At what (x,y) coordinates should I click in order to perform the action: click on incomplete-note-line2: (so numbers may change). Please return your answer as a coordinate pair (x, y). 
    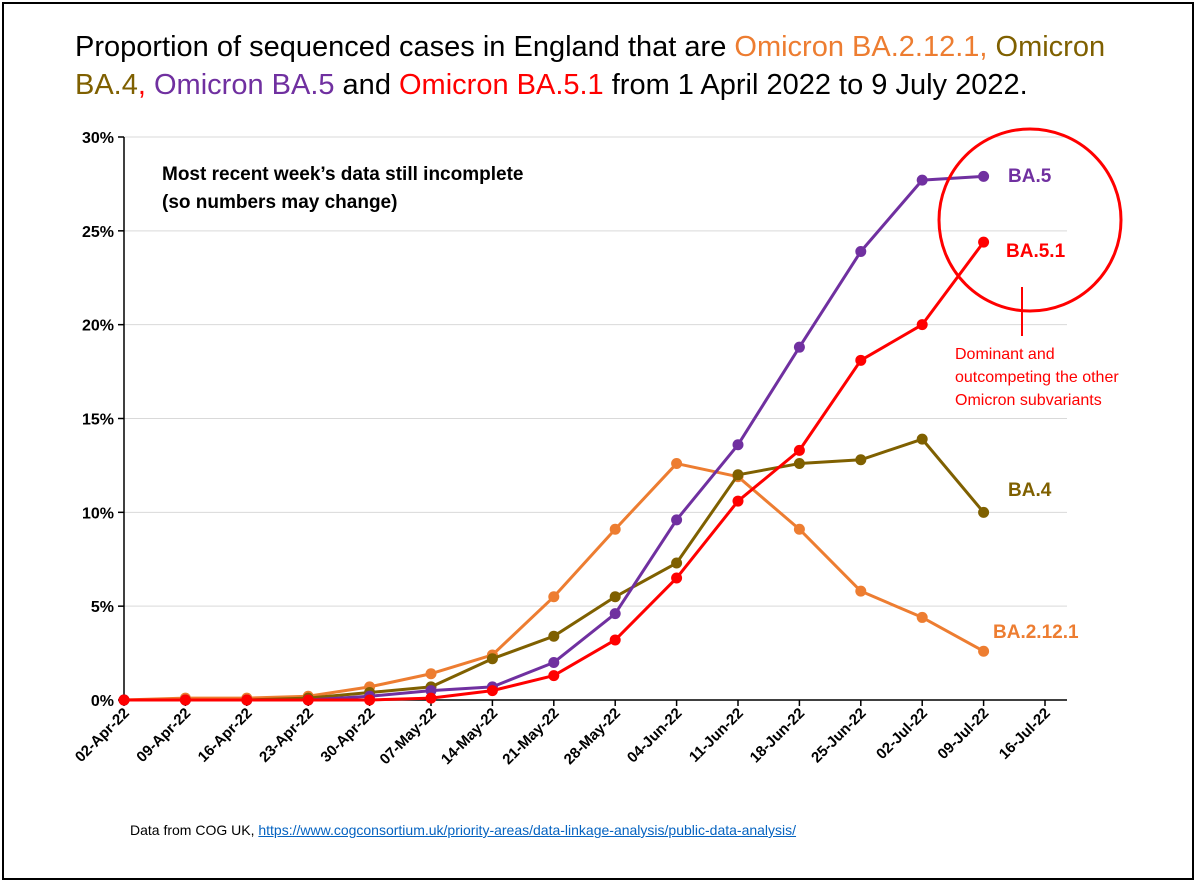
    Looking at the image, I should click on (279, 202).